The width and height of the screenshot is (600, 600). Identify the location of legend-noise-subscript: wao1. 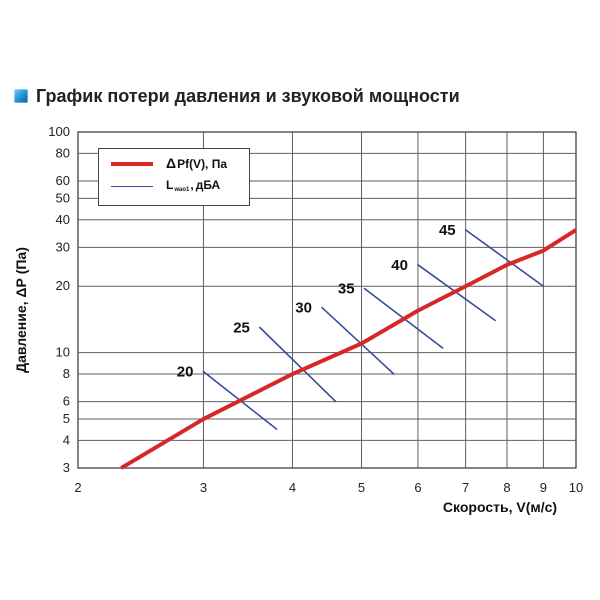
(182, 190).